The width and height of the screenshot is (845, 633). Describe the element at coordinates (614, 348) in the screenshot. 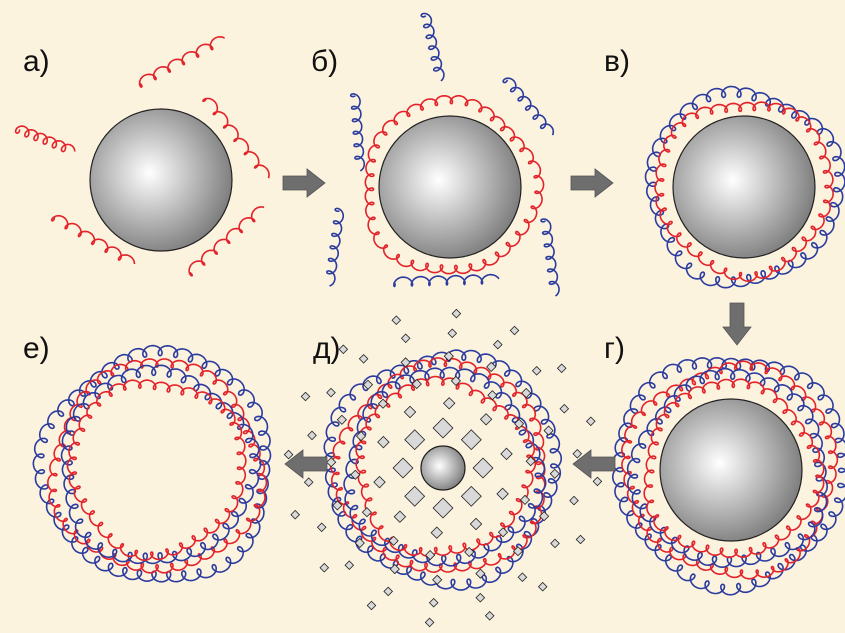

I see `panel-label-g: г)` at that location.